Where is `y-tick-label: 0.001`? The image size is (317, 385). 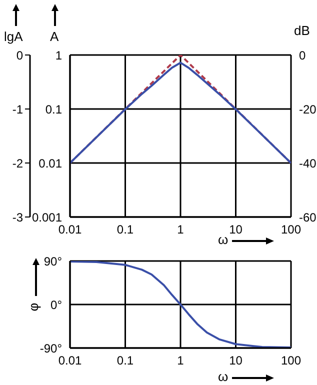
y-tick-label: 0.001 is located at coordinates (47, 217).